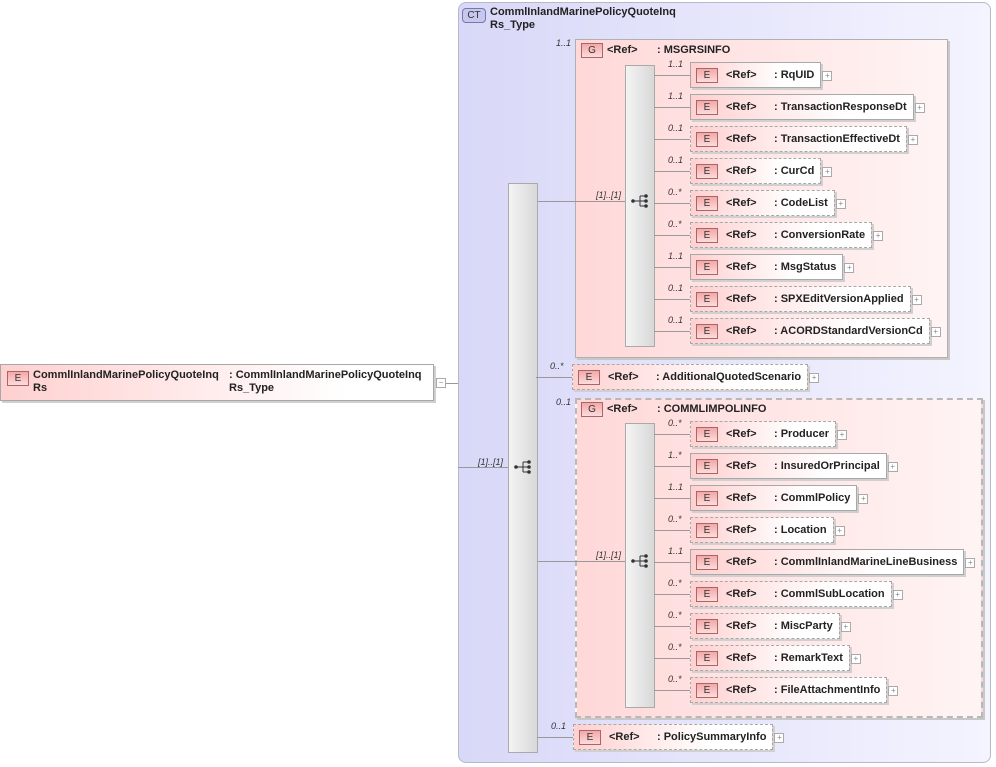 This screenshot has width=996, height=767. I want to click on element-commlpolicy: E <Ref> : CommlPolicy, so click(774, 498).